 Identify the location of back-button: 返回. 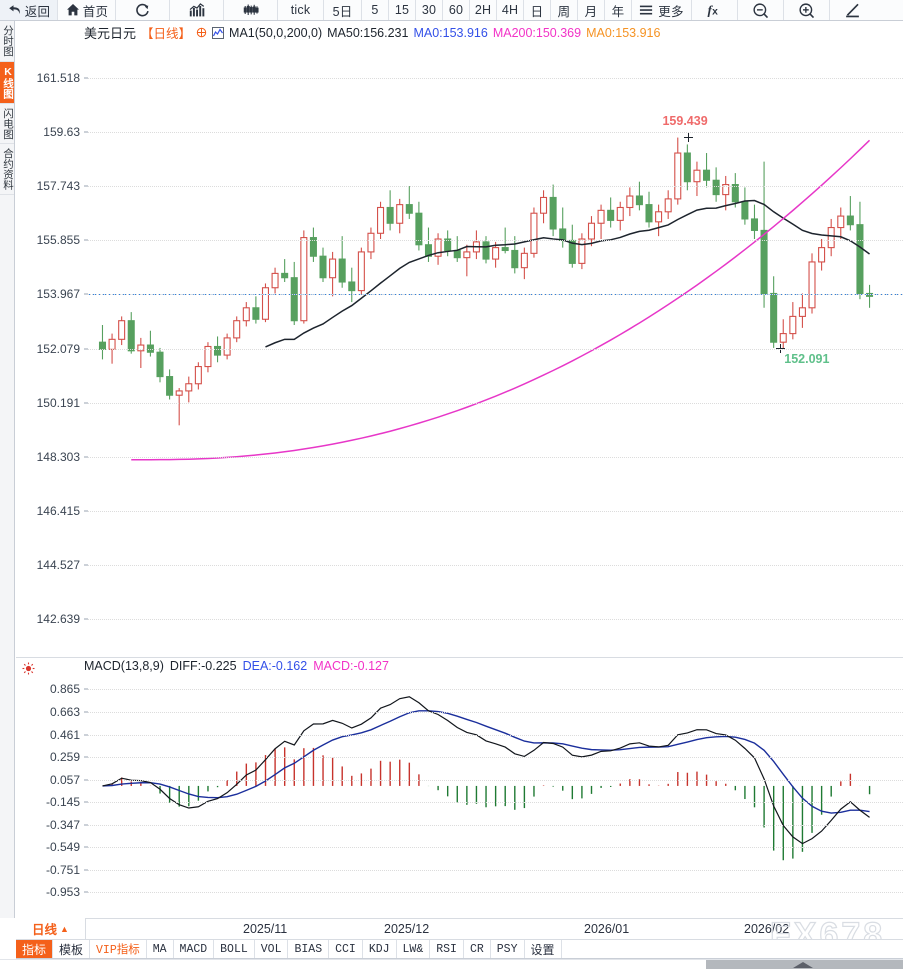
(29, 10).